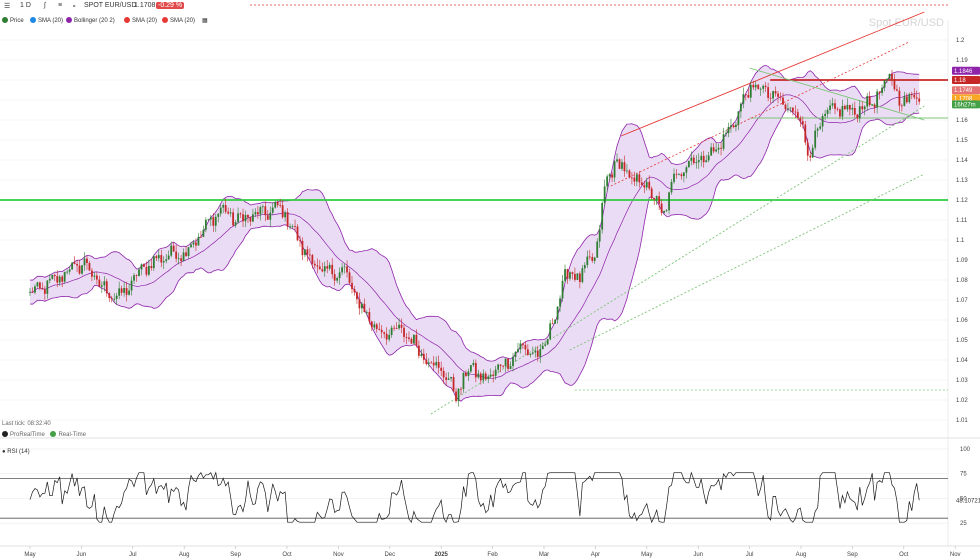 This screenshot has width=980, height=560. Describe the element at coordinates (45, 5) in the screenshot. I see `chart-type-icon: ∫` at that location.